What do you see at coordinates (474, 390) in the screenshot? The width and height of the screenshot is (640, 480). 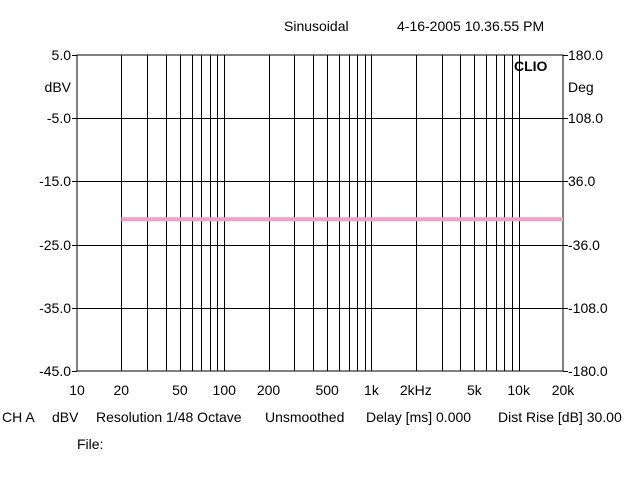 I see `x-tick-label: 5k` at bounding box center [474, 390].